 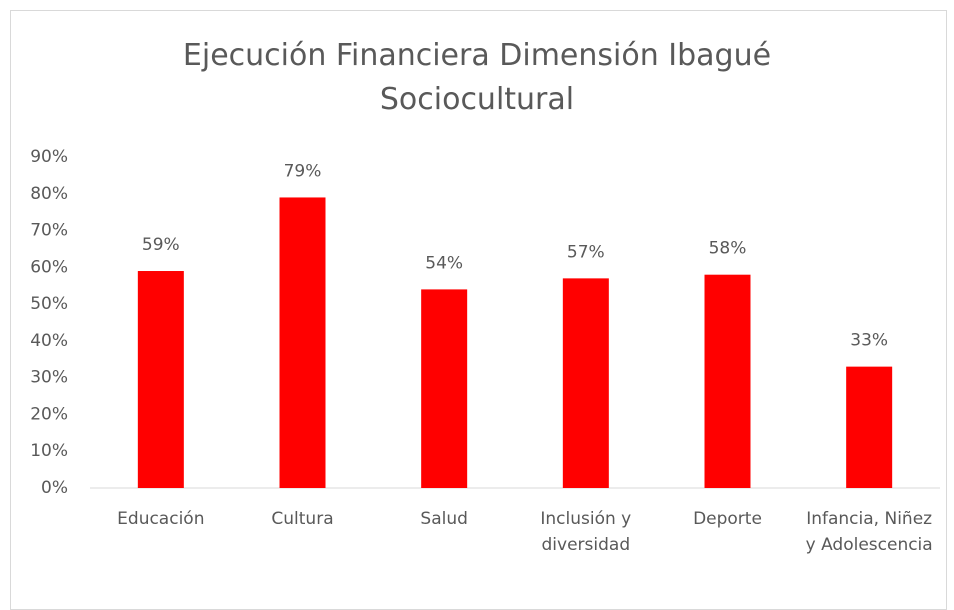 What do you see at coordinates (54, 488) in the screenshot?
I see `y-tick-label: 0%` at bounding box center [54, 488].